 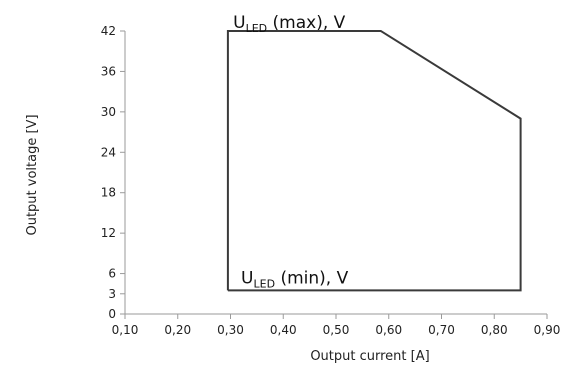 I want to click on x-tick-label: 0,40, so click(x=283, y=330).